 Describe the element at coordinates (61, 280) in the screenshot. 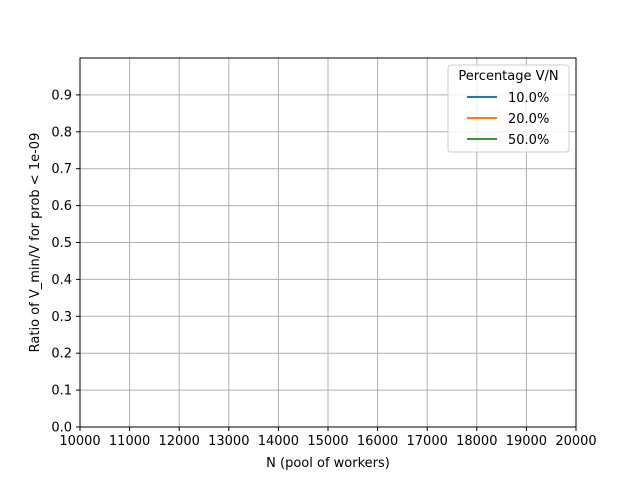

I see `y-tick-label: 0.4` at that location.